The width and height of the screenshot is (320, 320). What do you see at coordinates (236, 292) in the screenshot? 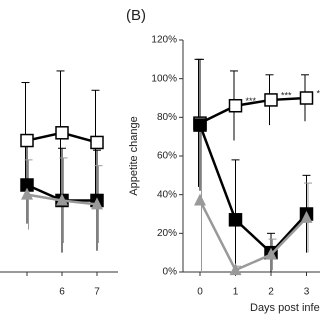
I see `x-tick-label: 1` at bounding box center [236, 292].